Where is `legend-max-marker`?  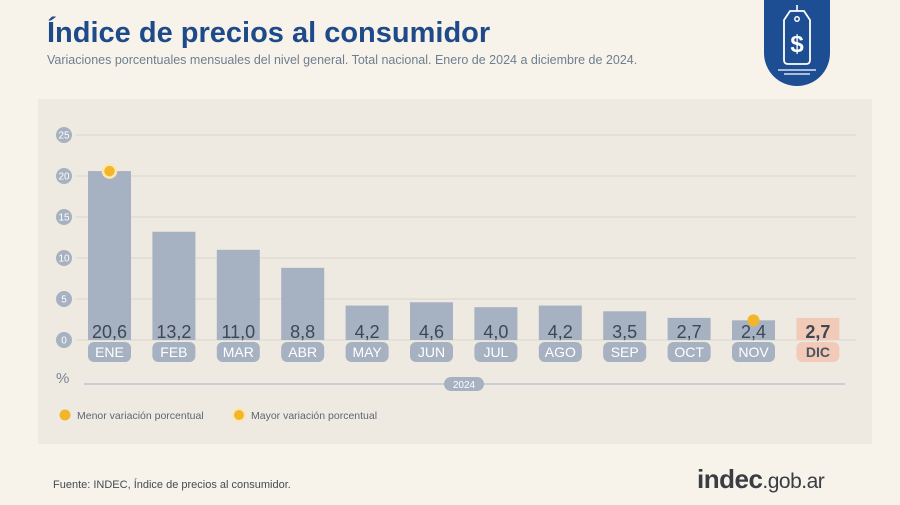 legend-max-marker is located at coordinates (239, 415).